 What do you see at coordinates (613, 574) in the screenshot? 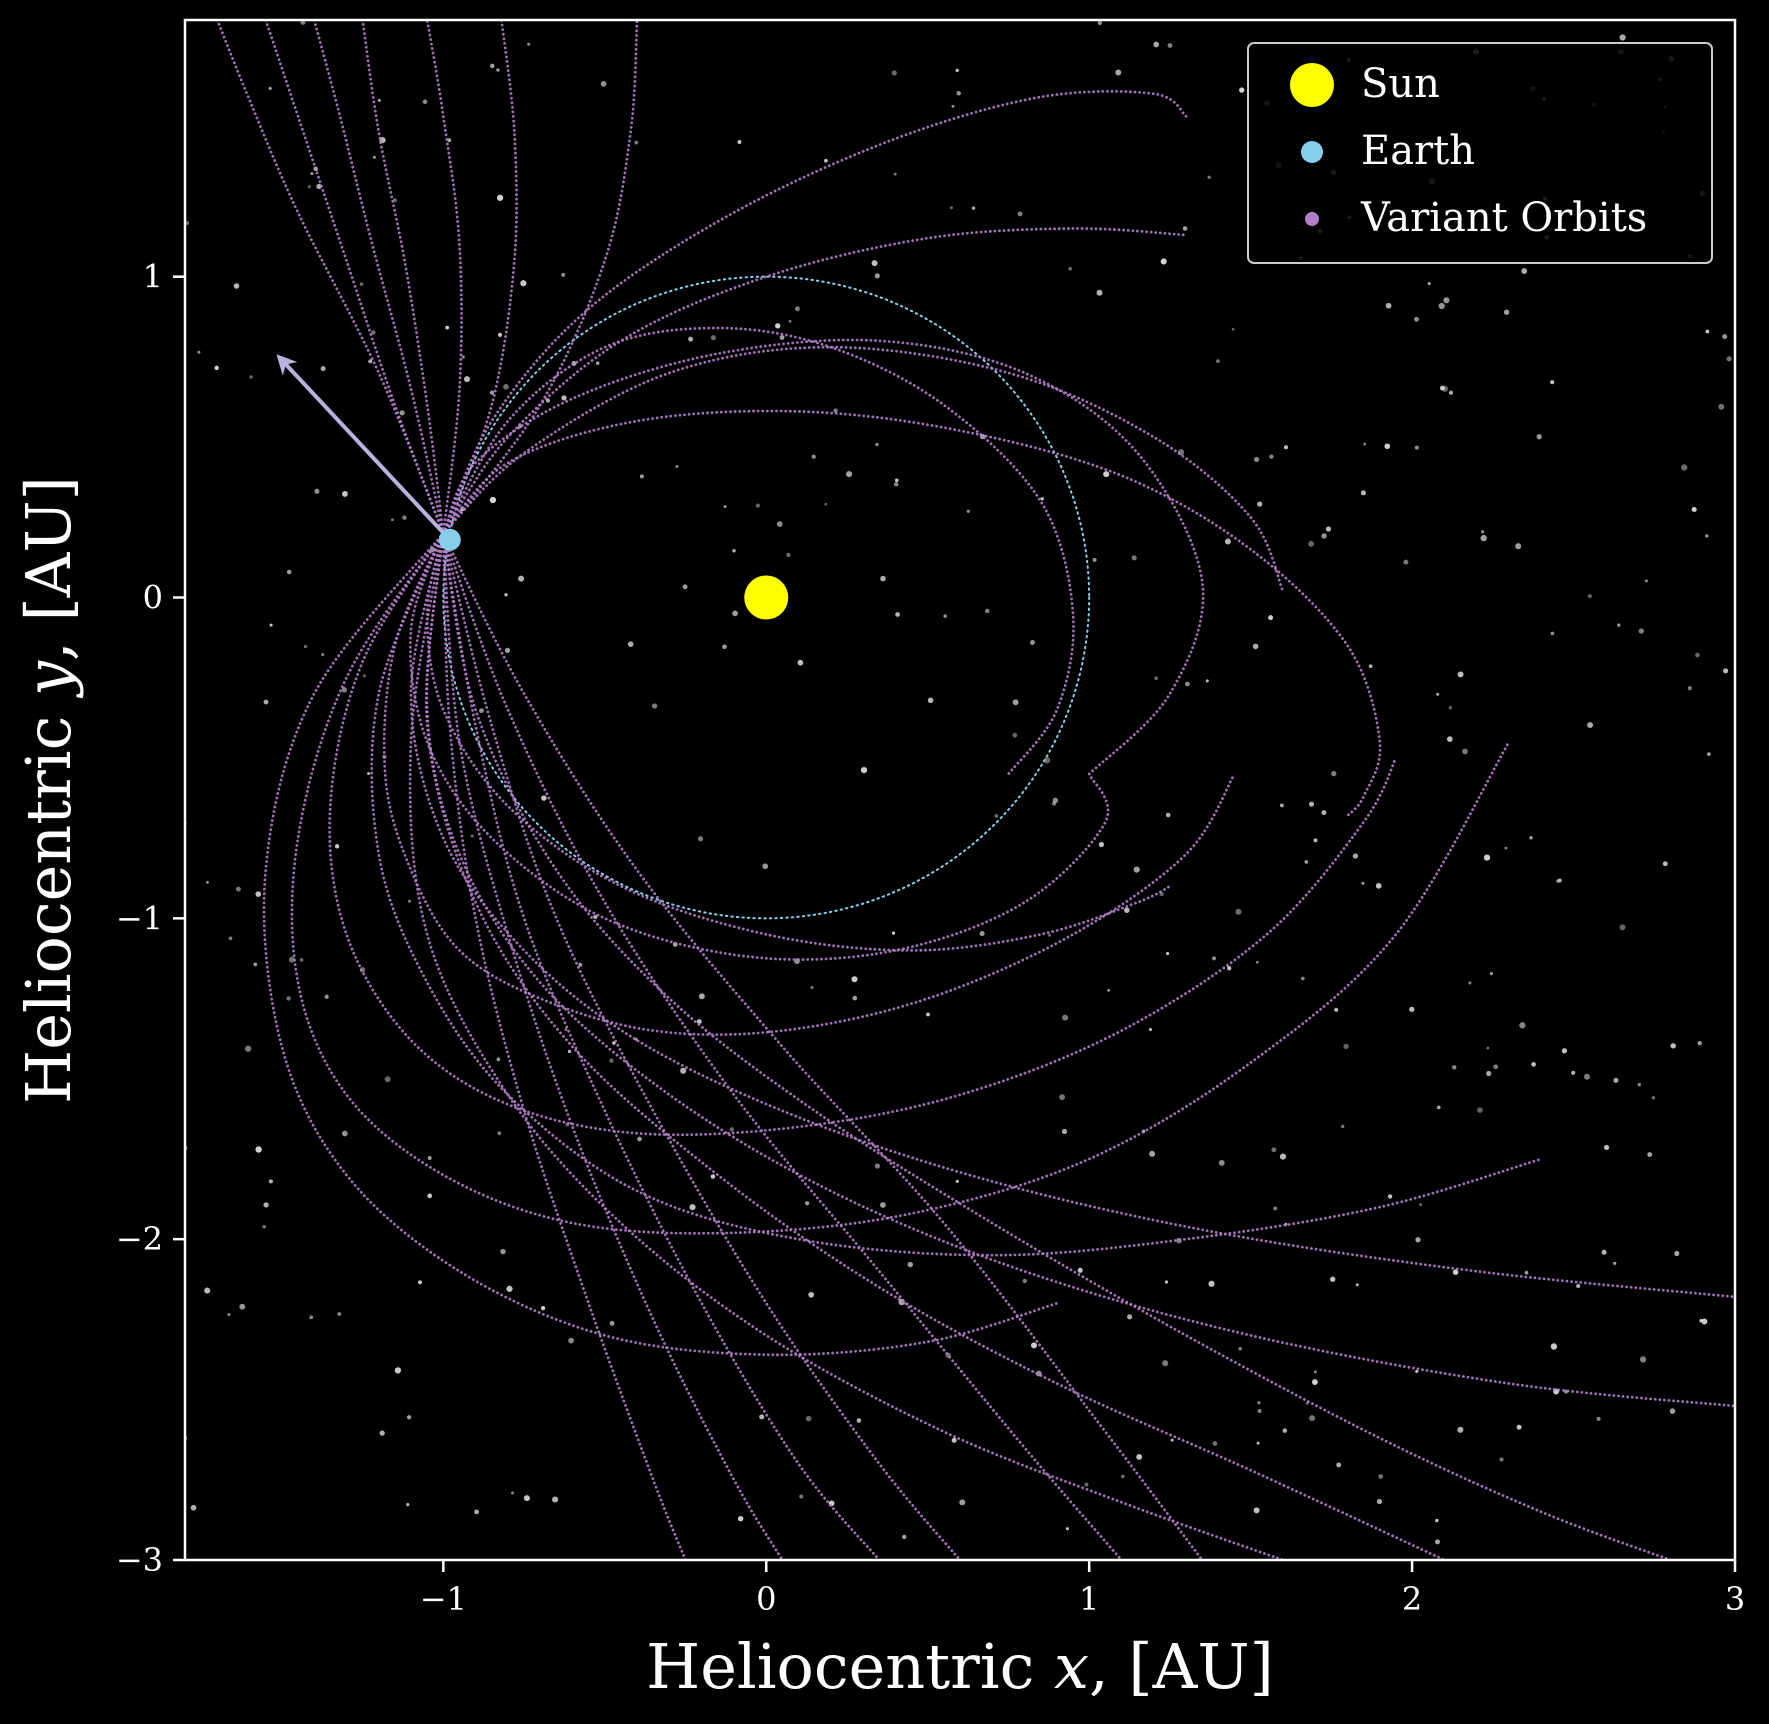
I see `celestial-bodies-group` at bounding box center [613, 574].